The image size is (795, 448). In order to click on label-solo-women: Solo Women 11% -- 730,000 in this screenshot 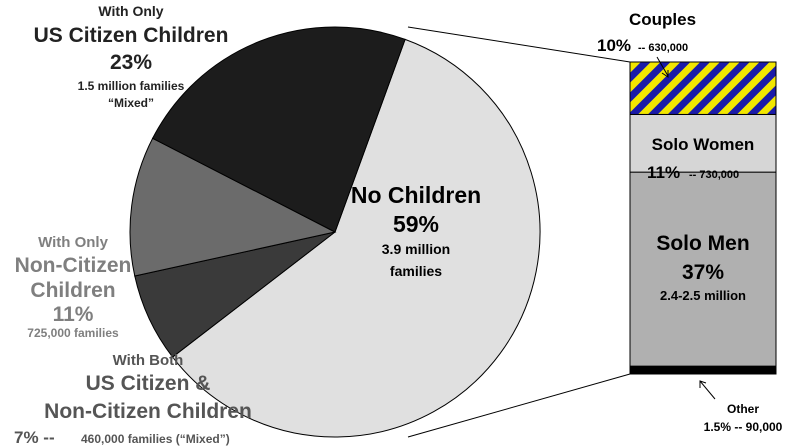, I will do `click(700, 158)`.